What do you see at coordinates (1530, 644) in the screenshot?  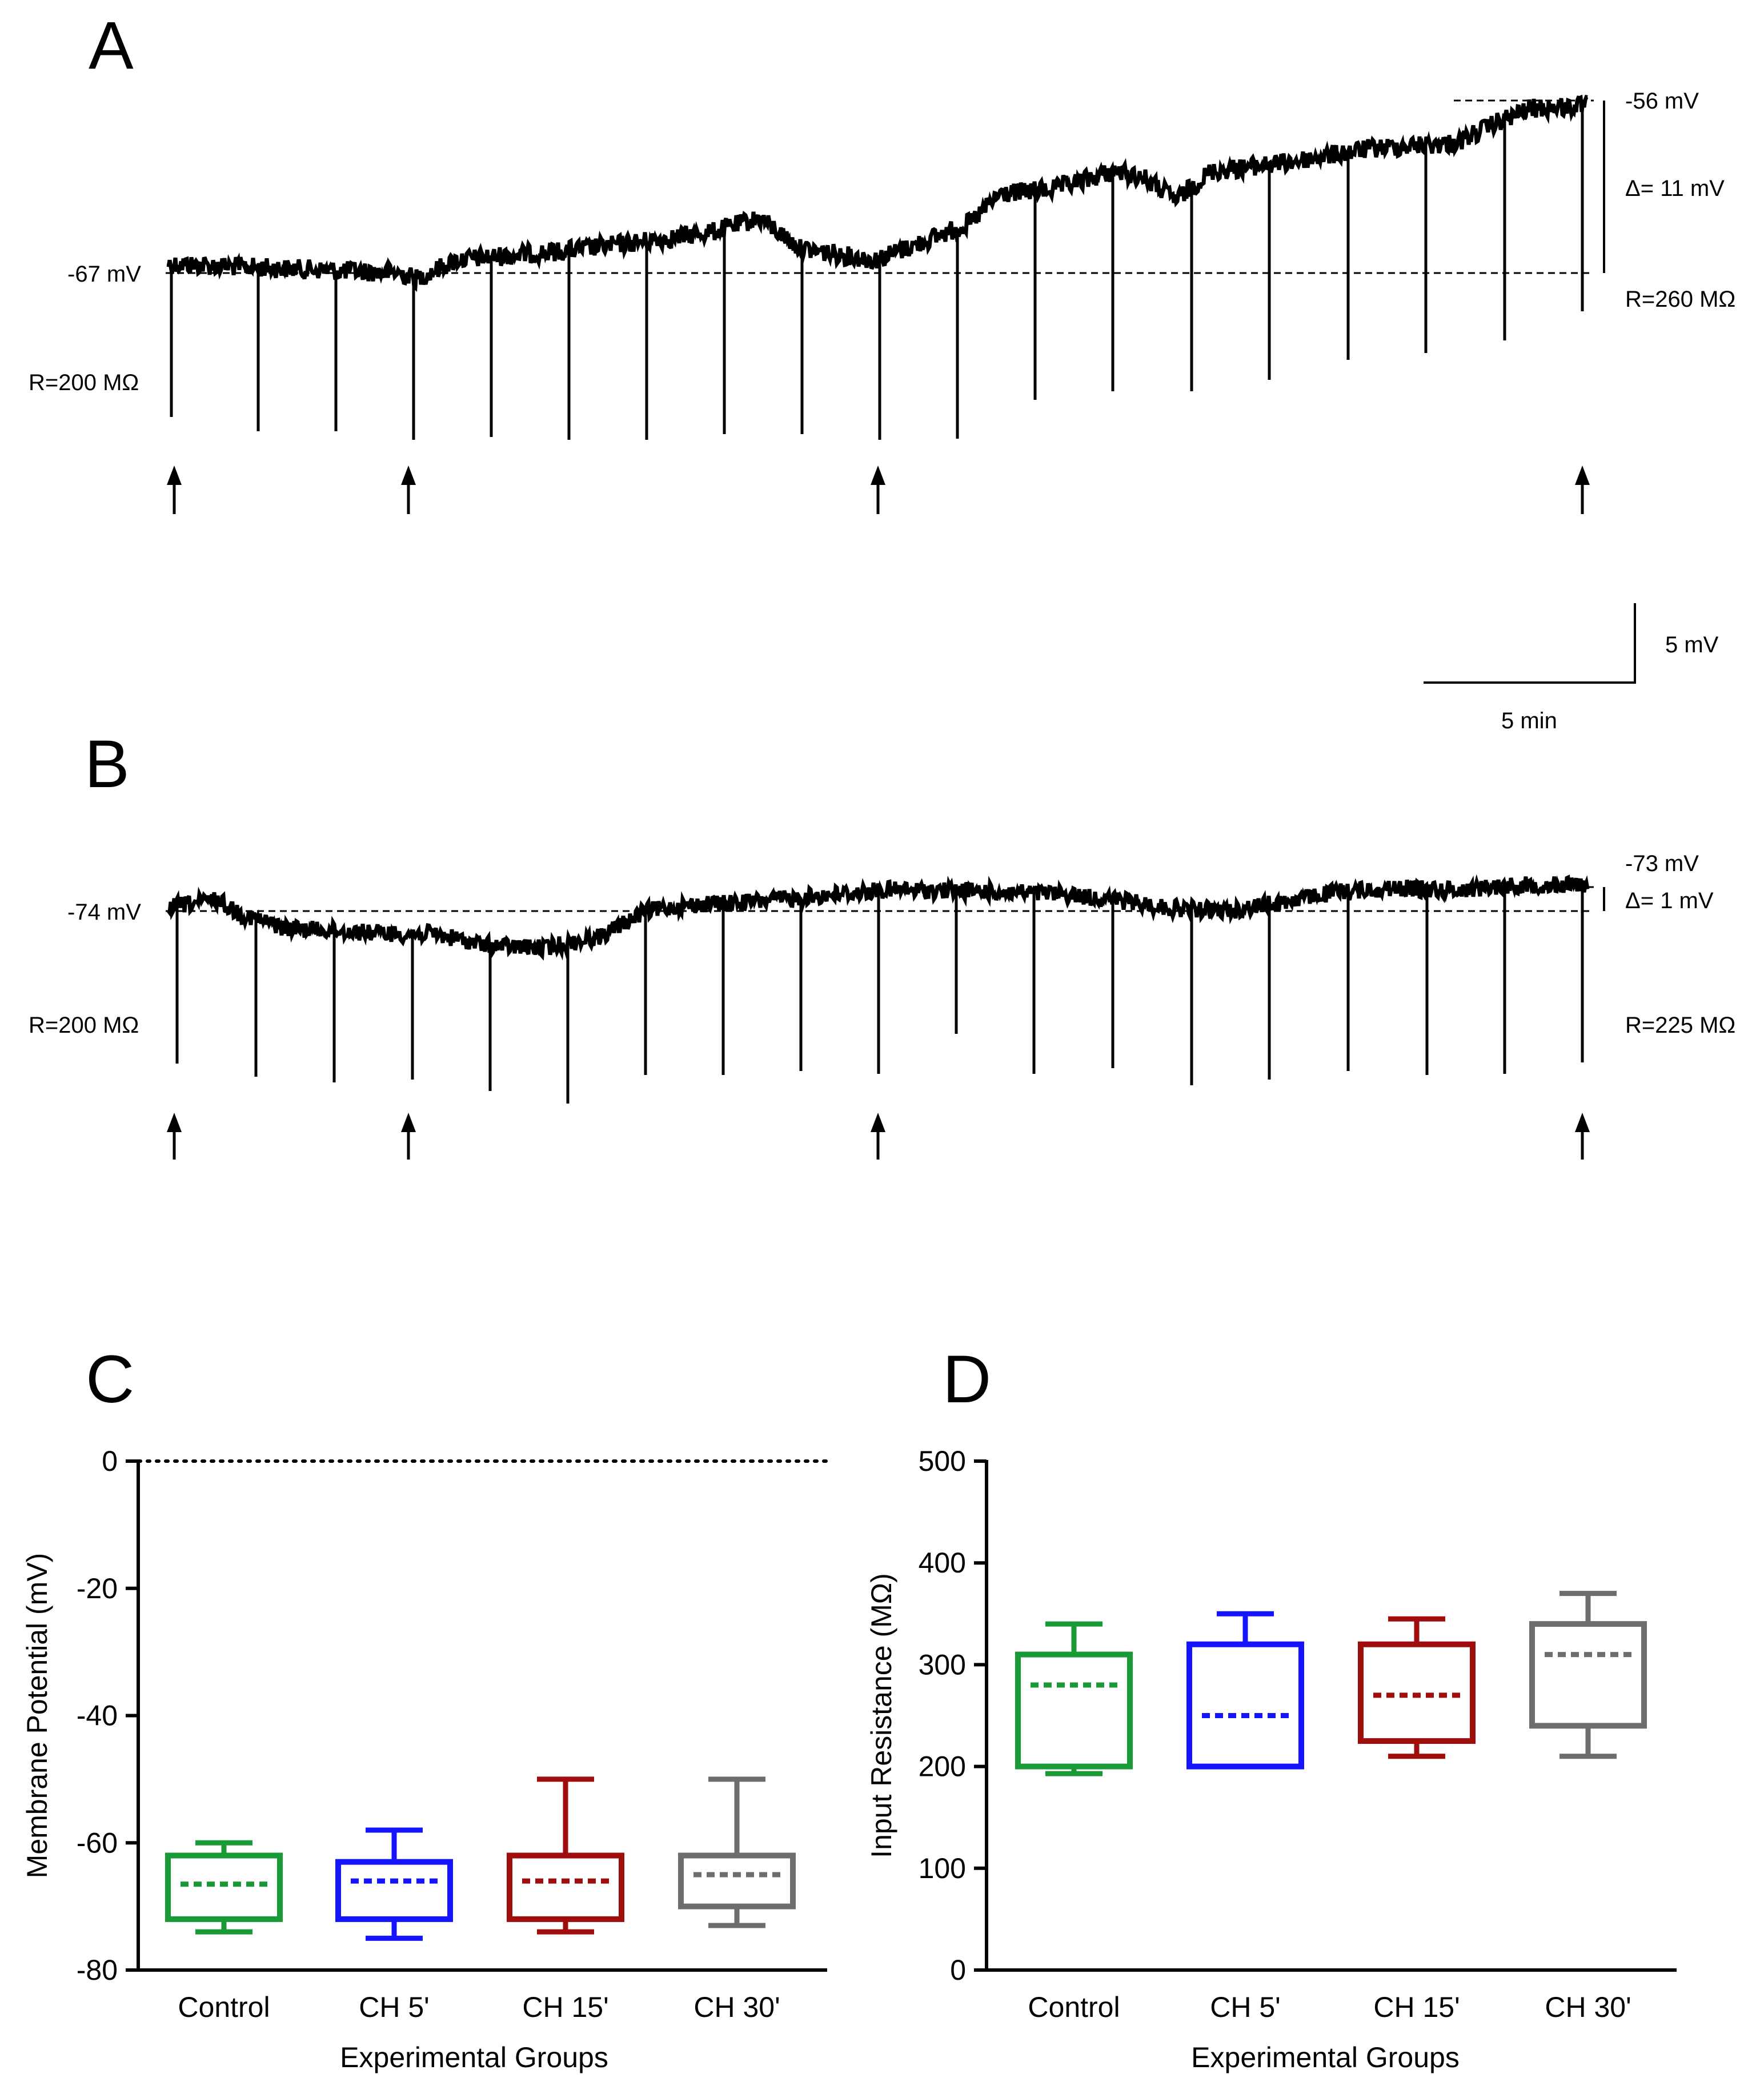 I see `scale-bar-lines` at bounding box center [1530, 644].